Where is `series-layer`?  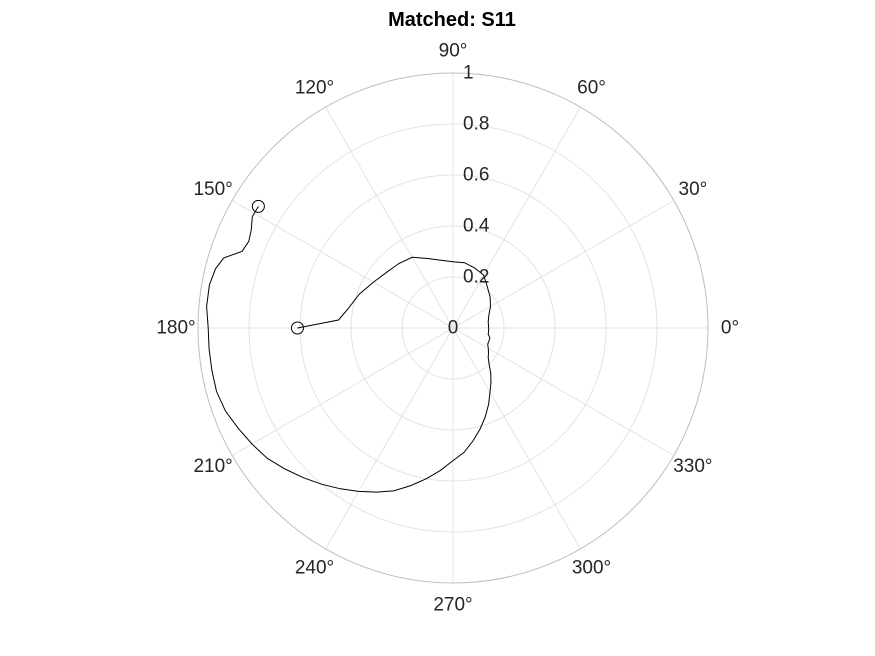
series-layer is located at coordinates (349, 346).